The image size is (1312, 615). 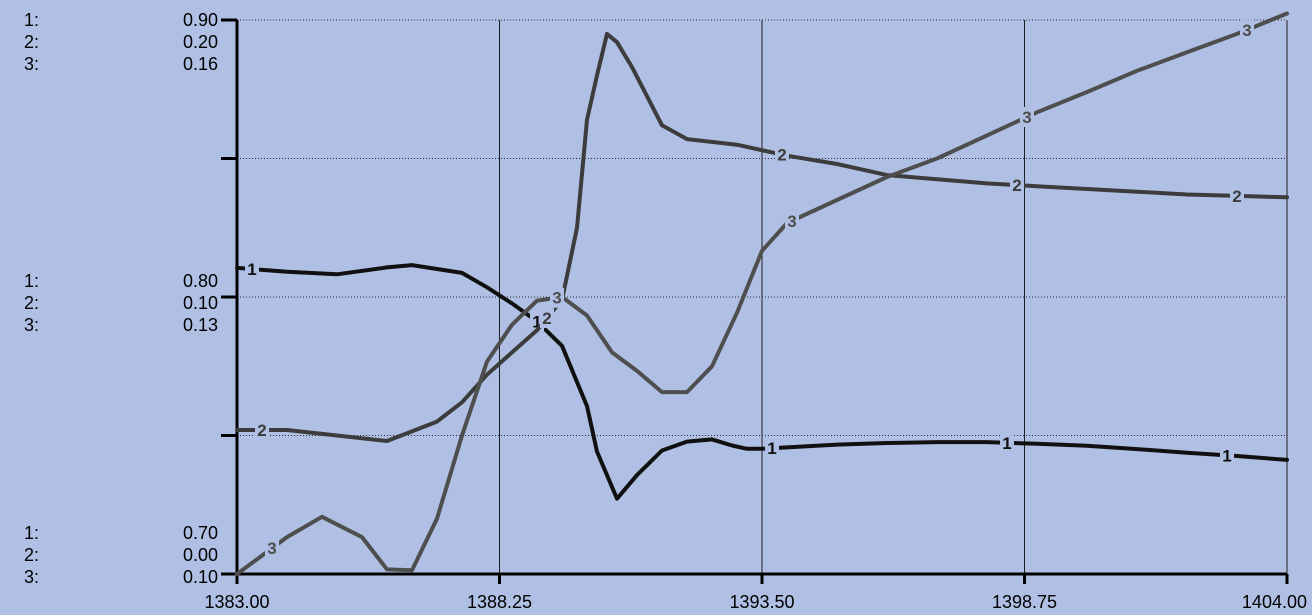 What do you see at coordinates (200, 42) in the screenshot?
I see `scale-value-label: 0.20` at bounding box center [200, 42].